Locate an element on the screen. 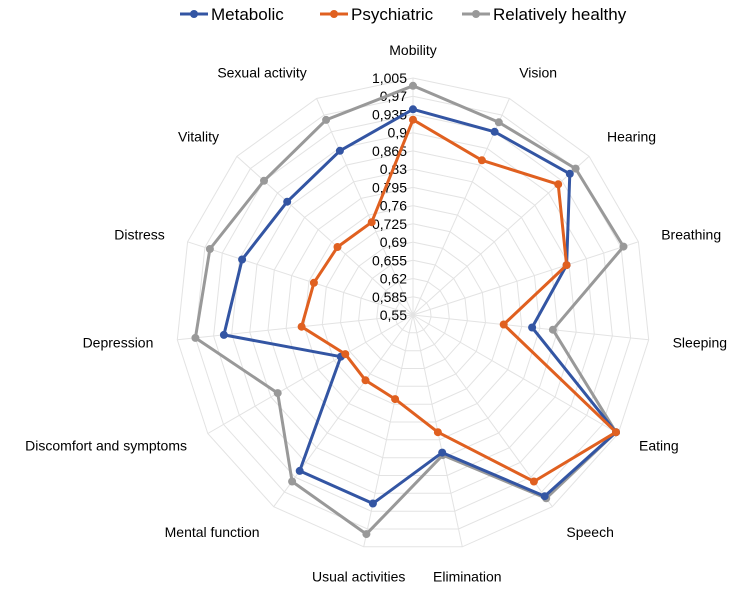 This screenshot has width=737, height=591. axis-label: Depression is located at coordinates (118, 342).